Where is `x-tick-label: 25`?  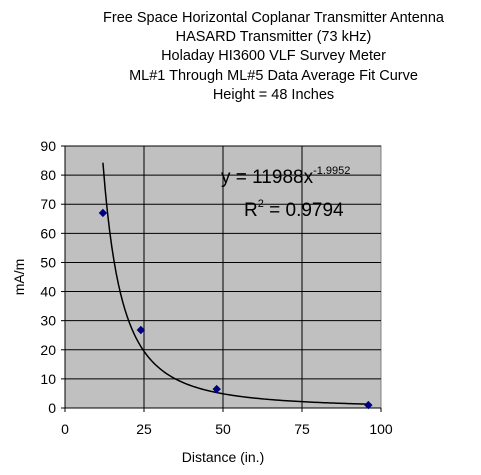 x-tick-label: 25 is located at coordinates (144, 429).